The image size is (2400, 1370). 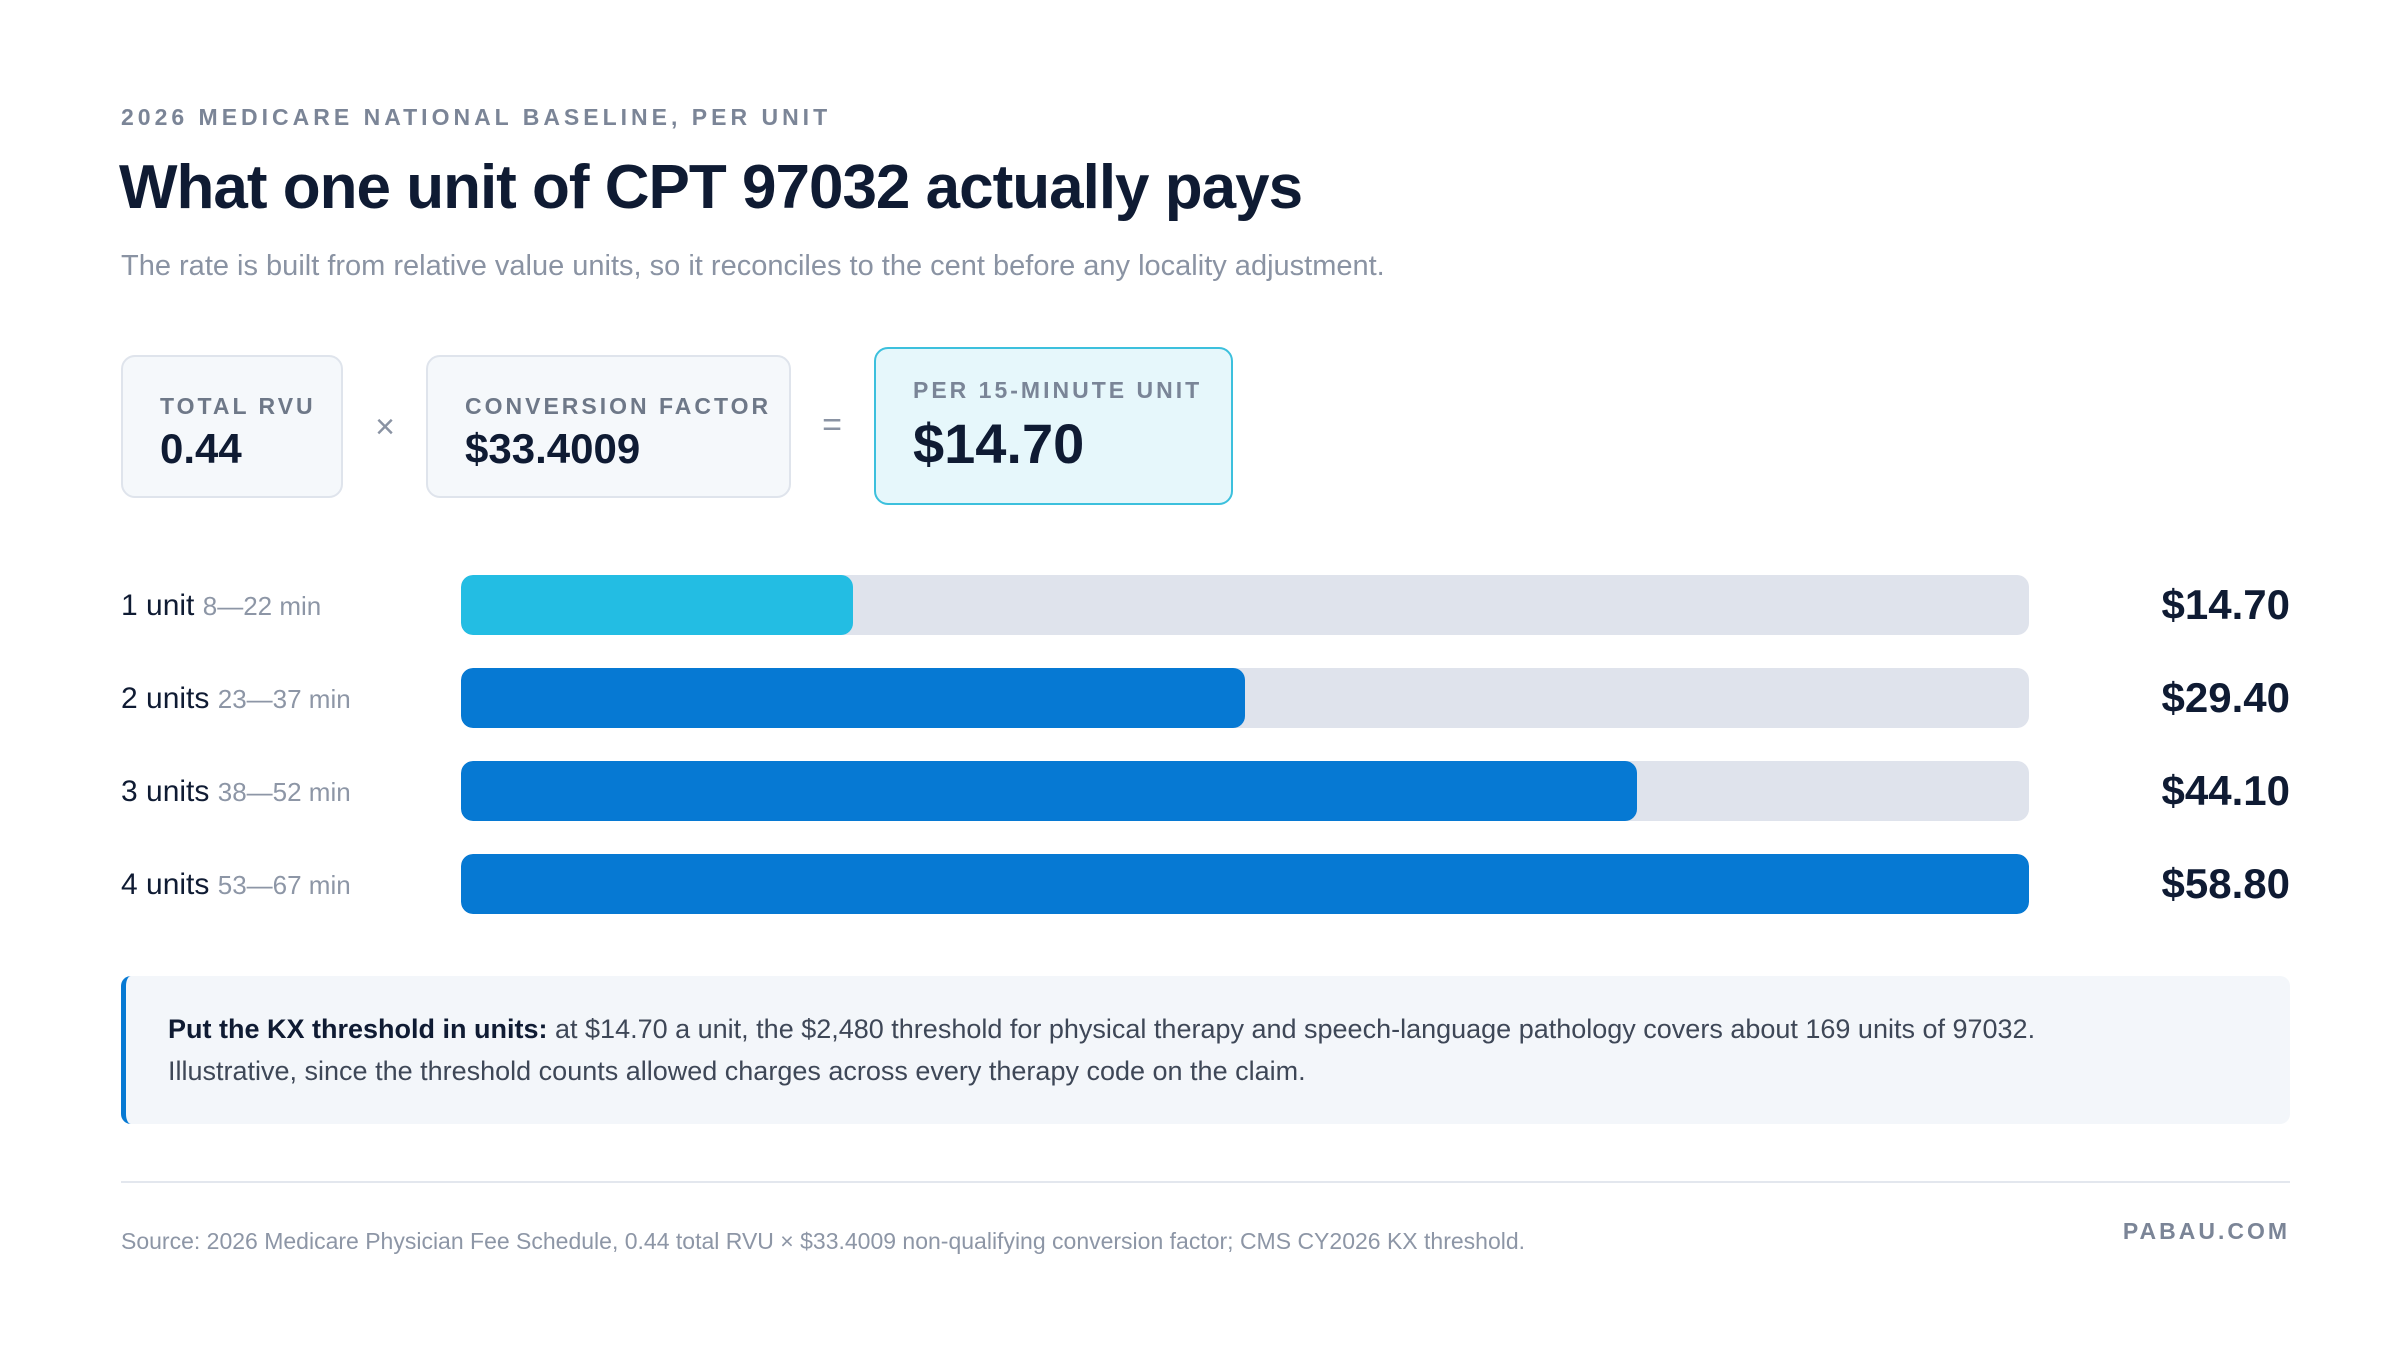 I want to click on bar-value-label: $58.80, so click(x=2225, y=883).